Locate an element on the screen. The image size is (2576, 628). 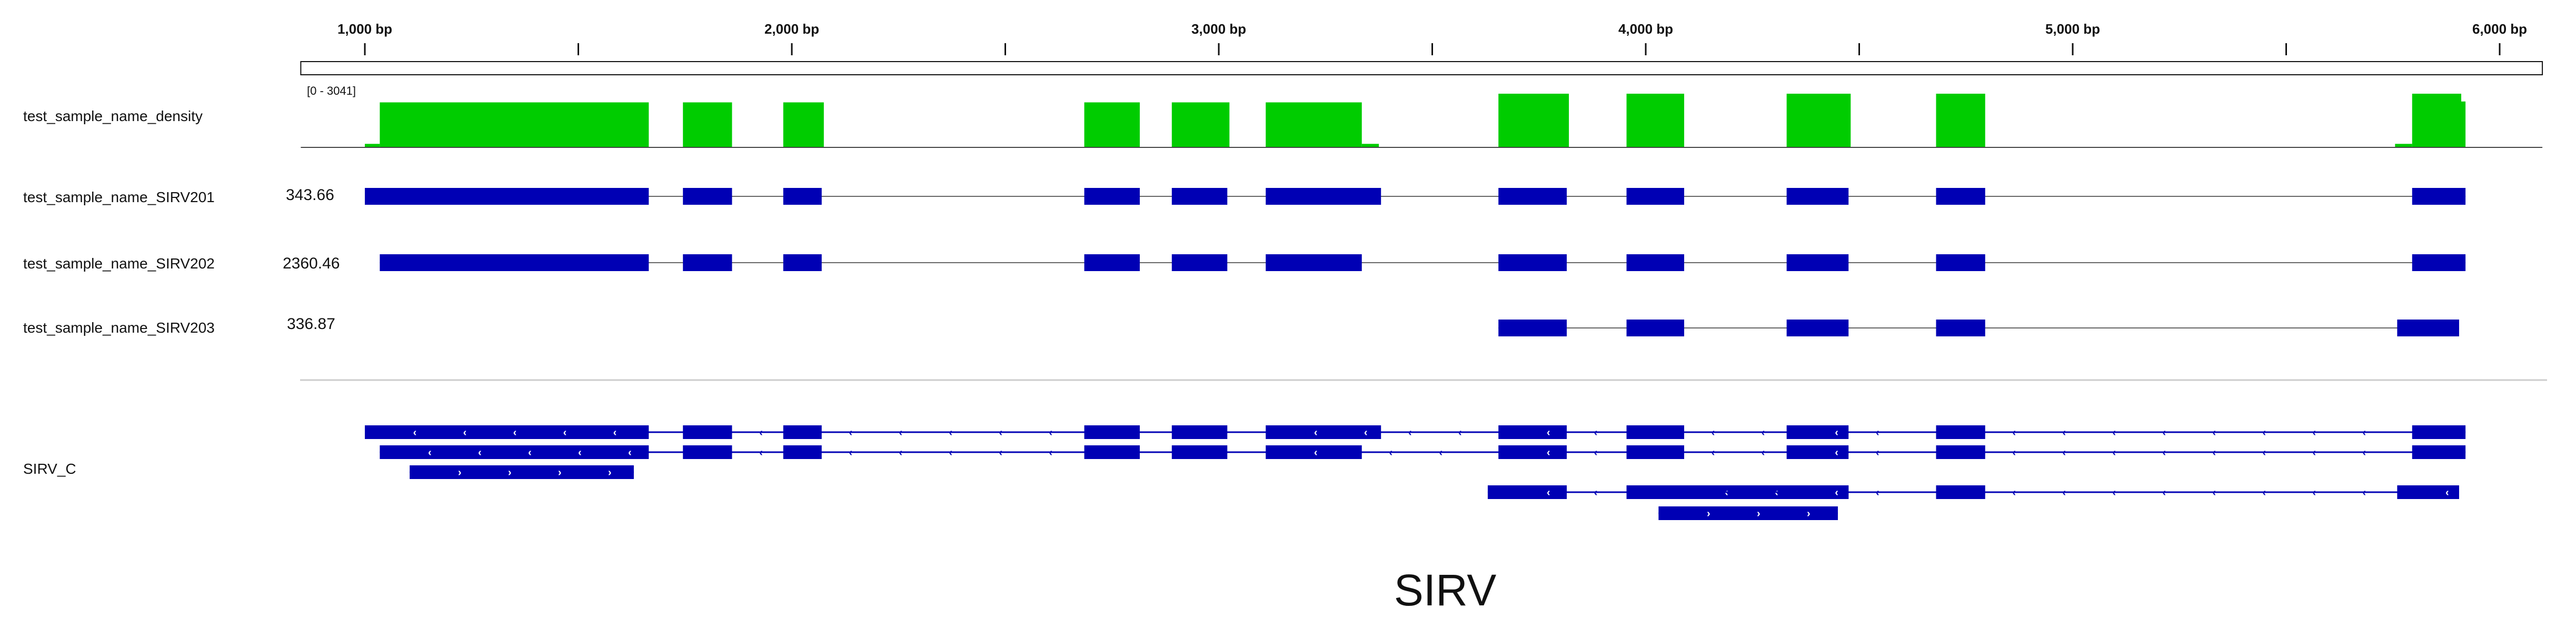
density-range-label: [0 - 3041] is located at coordinates (332, 90).